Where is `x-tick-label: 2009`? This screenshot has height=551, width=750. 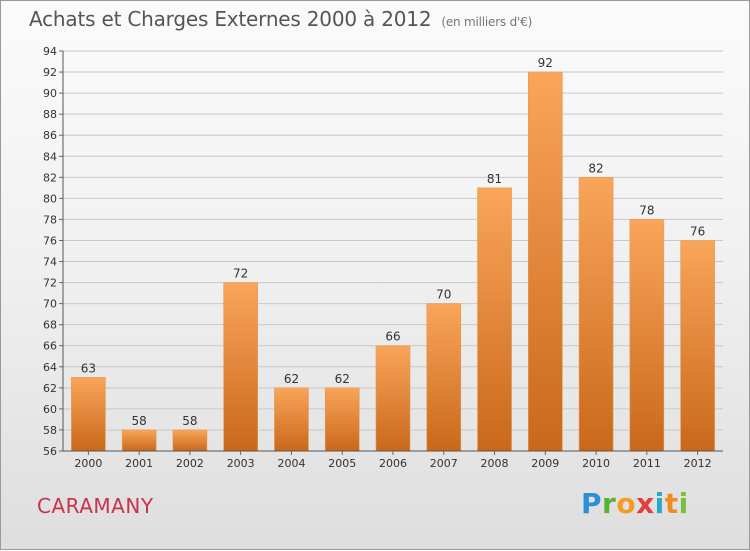 x-tick-label: 2009 is located at coordinates (545, 463).